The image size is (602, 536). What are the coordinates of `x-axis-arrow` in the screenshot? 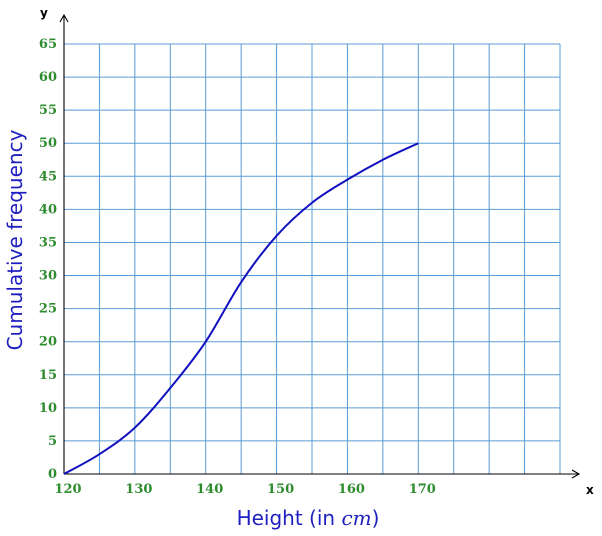 It's located at (576, 474).